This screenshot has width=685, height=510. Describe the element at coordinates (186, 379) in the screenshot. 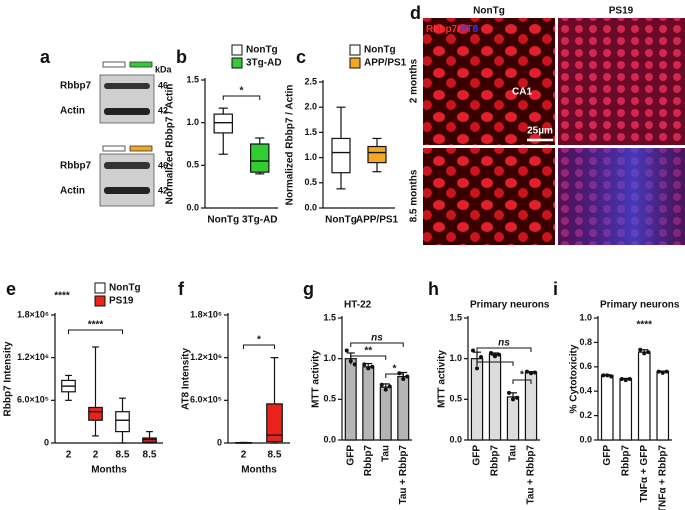

I see `y-axis-label: AT8 Intensity` at that location.